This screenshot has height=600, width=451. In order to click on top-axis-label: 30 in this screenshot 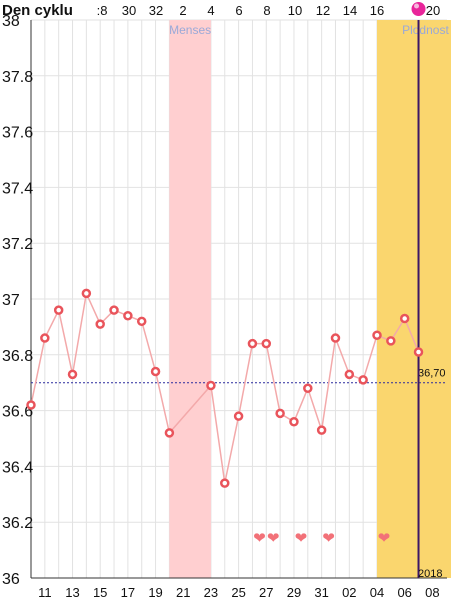, I will do `click(129, 10)`.